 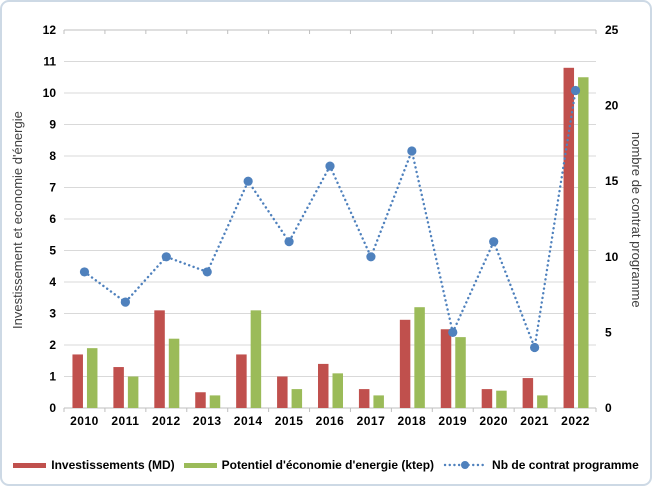 I want to click on y-axis-tick-label: 10, so click(x=50, y=93).